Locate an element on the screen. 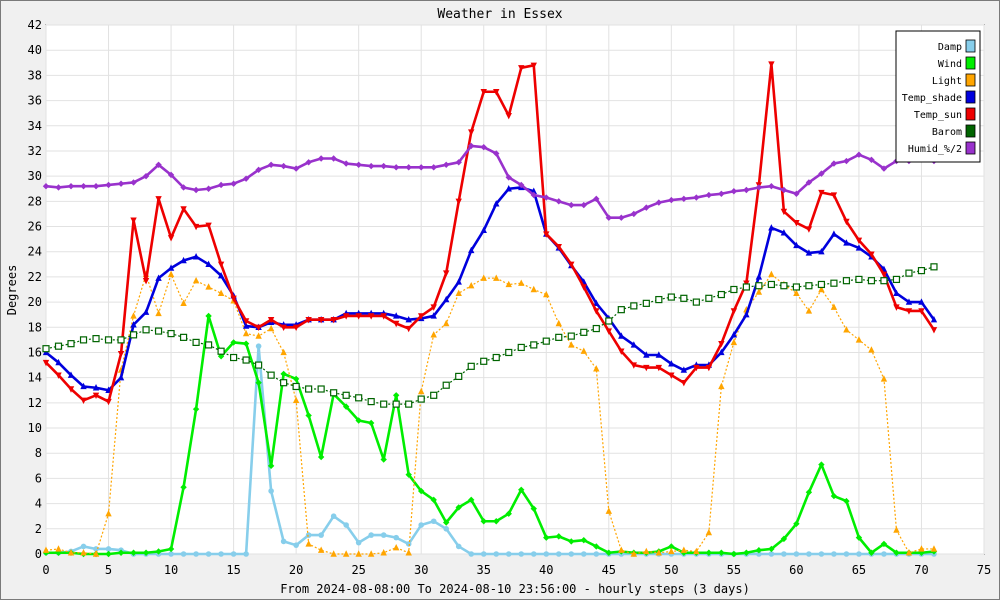 The width and height of the screenshot is (1000, 600). x-tick-label: 20 is located at coordinates (296, 570).